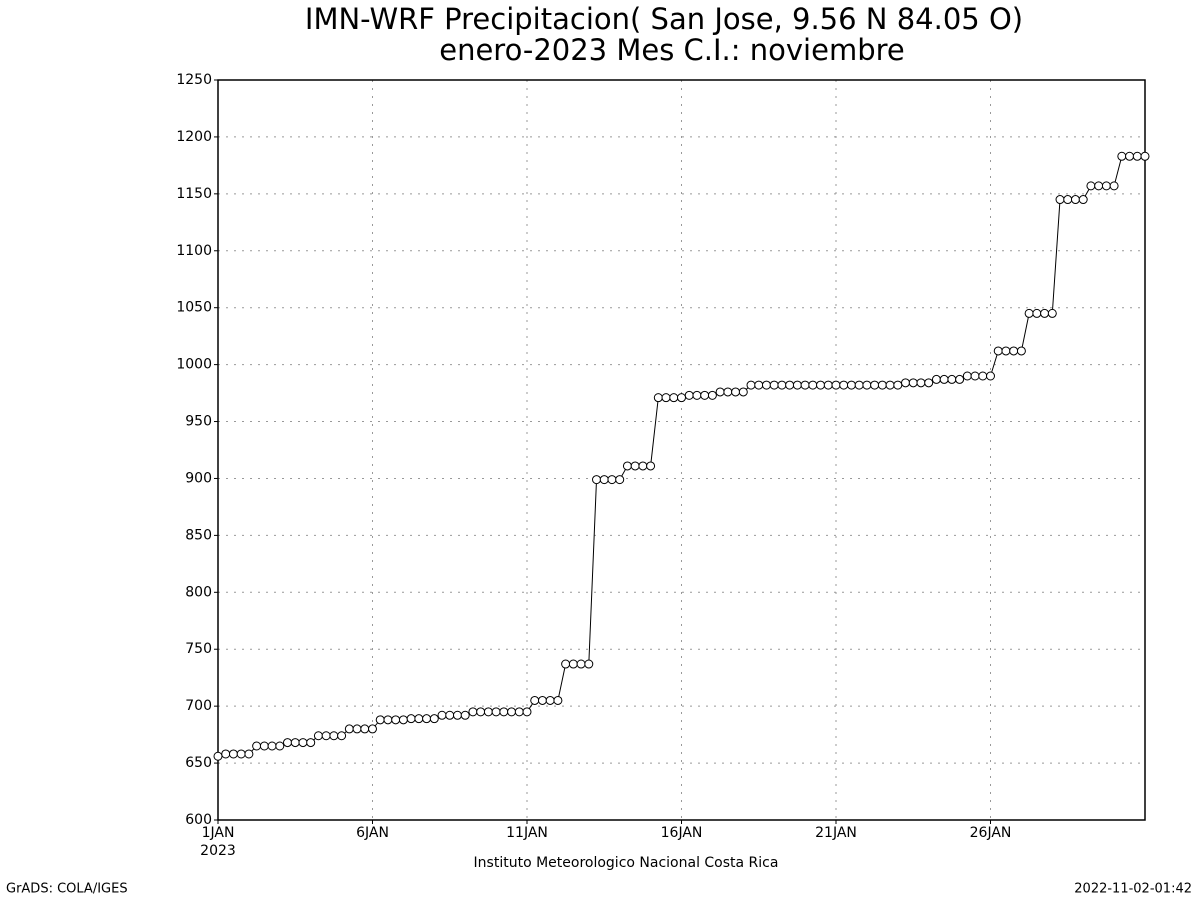 Image resolution: width=1200 pixels, height=900 pixels. Describe the element at coordinates (198, 535) in the screenshot. I see `y-tick-label: 850` at that location.